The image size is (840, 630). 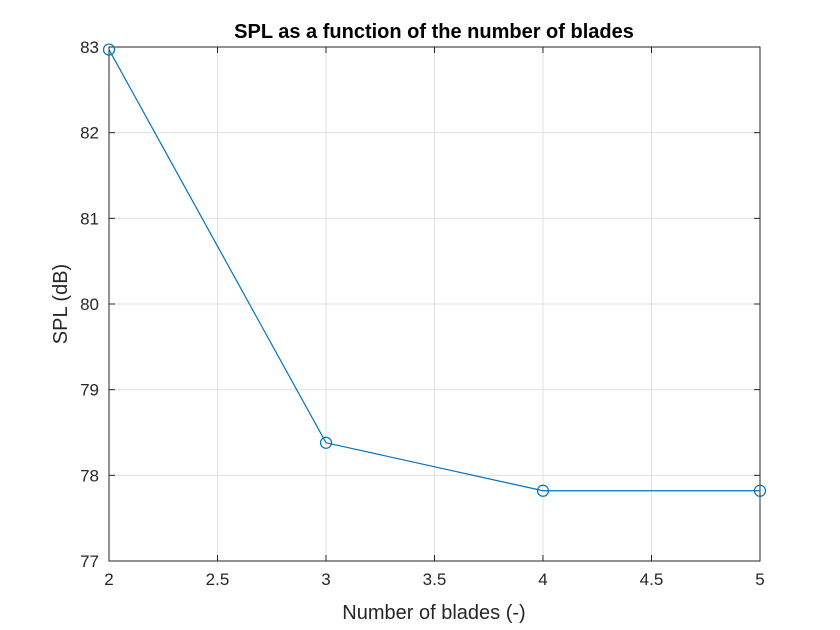 What do you see at coordinates (61, 304) in the screenshot?
I see `y-axis-label: SPL (dB)` at bounding box center [61, 304].